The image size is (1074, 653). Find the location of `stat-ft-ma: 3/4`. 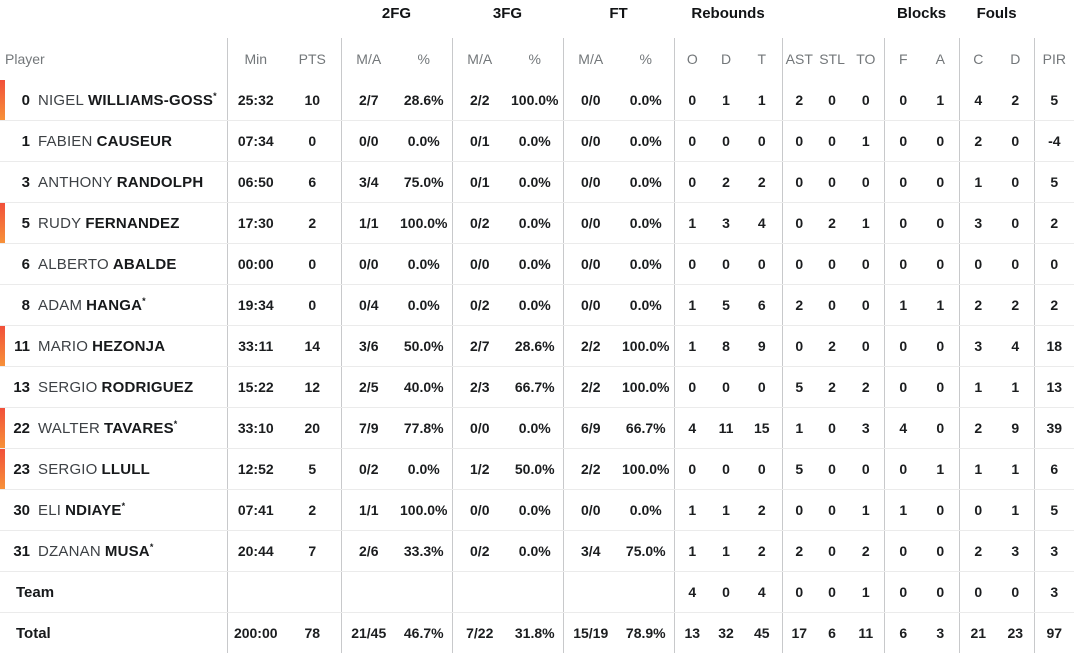

stat-ft-ma: 3/4 is located at coordinates (590, 551).